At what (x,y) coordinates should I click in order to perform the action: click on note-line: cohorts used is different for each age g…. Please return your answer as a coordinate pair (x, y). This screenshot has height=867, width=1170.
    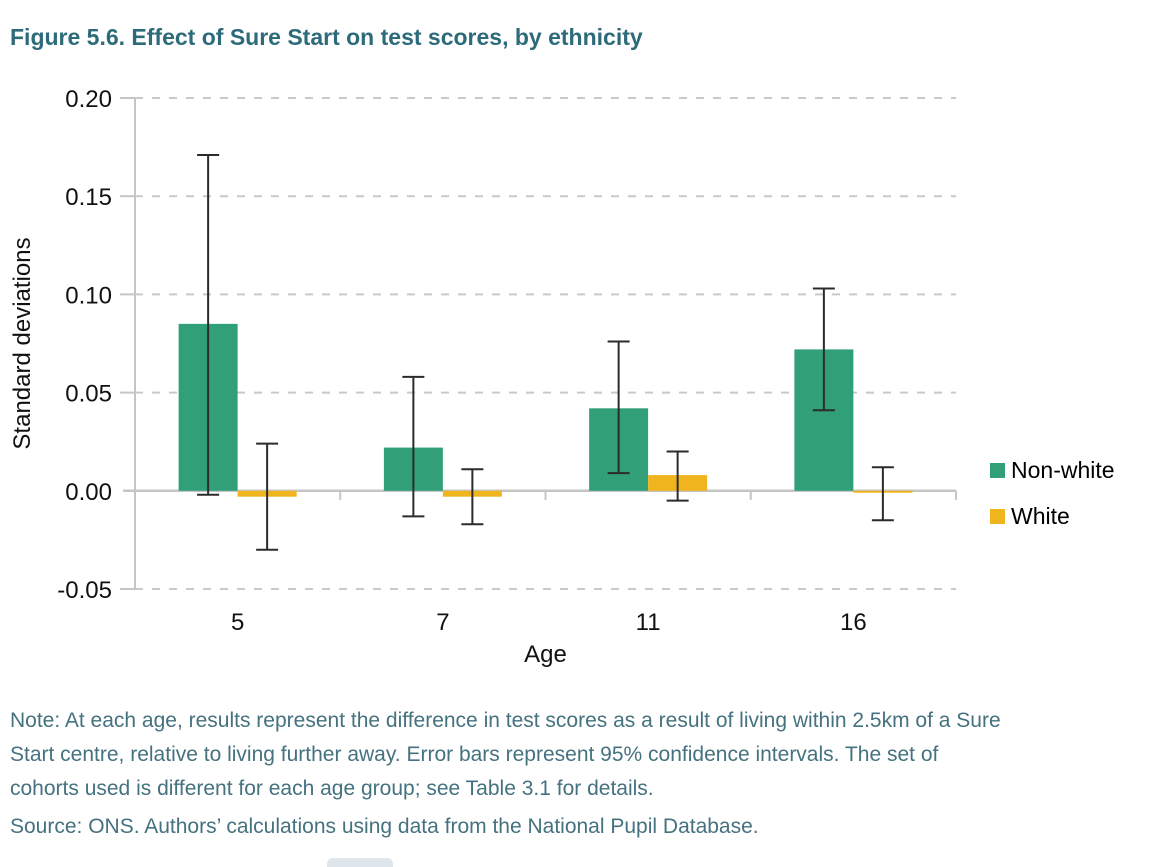
    Looking at the image, I should click on (332, 788).